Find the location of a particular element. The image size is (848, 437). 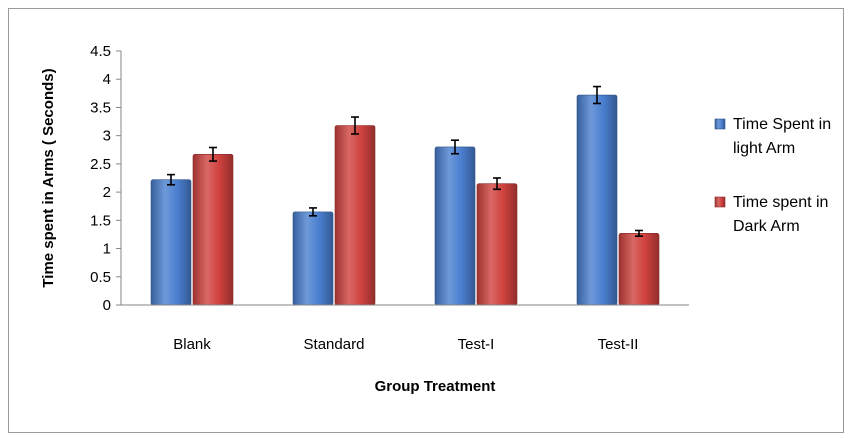

y-tick-label: 2 is located at coordinates (107, 192).